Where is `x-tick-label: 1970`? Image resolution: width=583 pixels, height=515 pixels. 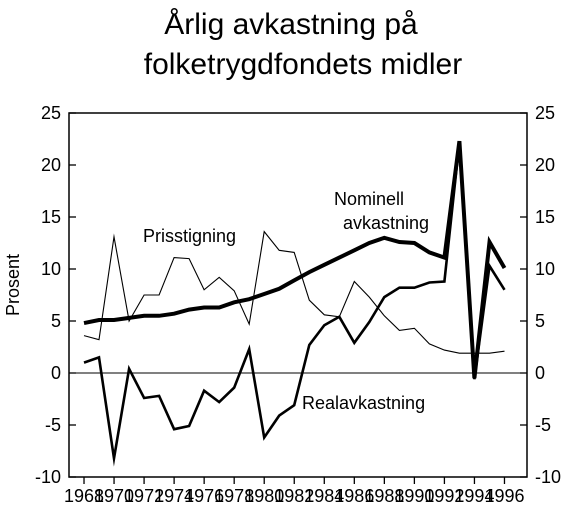
x-tick-label: 1970 is located at coordinates (114, 496).